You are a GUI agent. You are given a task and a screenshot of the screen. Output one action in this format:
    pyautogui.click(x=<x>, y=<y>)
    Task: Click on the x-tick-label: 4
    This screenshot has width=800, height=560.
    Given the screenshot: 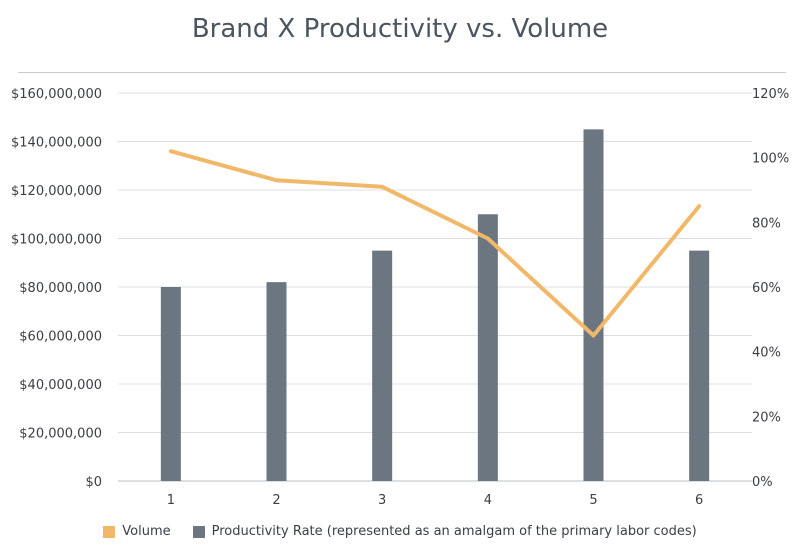 What is the action you would take?
    pyautogui.click(x=488, y=500)
    